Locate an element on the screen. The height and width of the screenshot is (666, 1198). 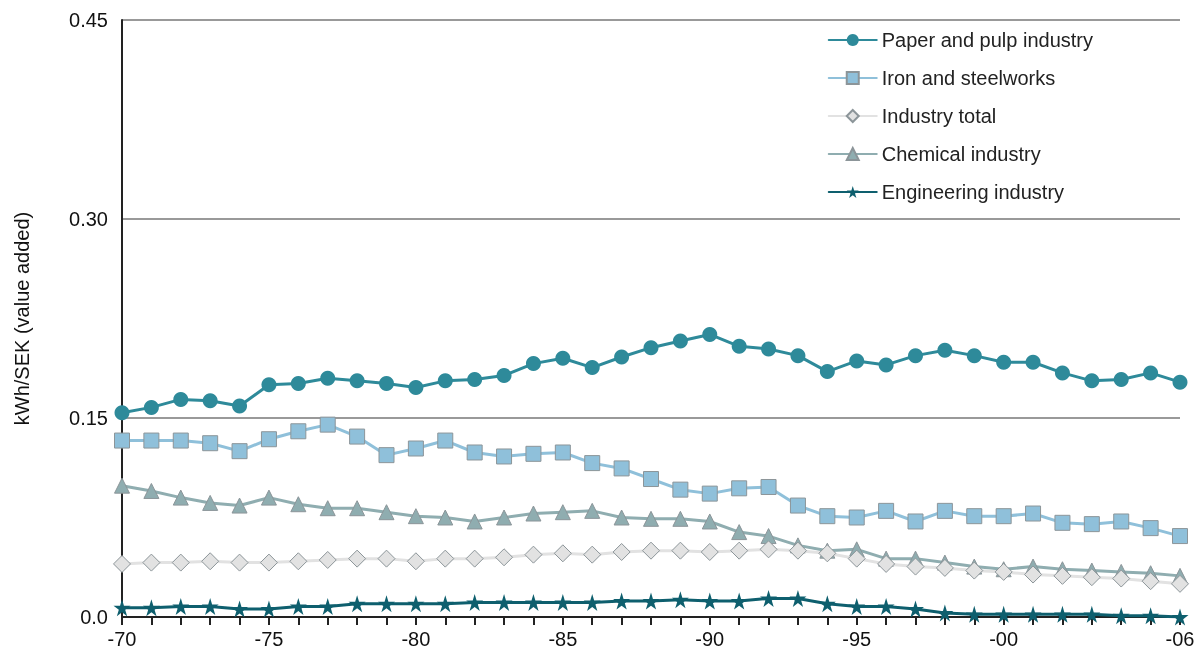
legend-label: Engineering industry is located at coordinates (973, 192).